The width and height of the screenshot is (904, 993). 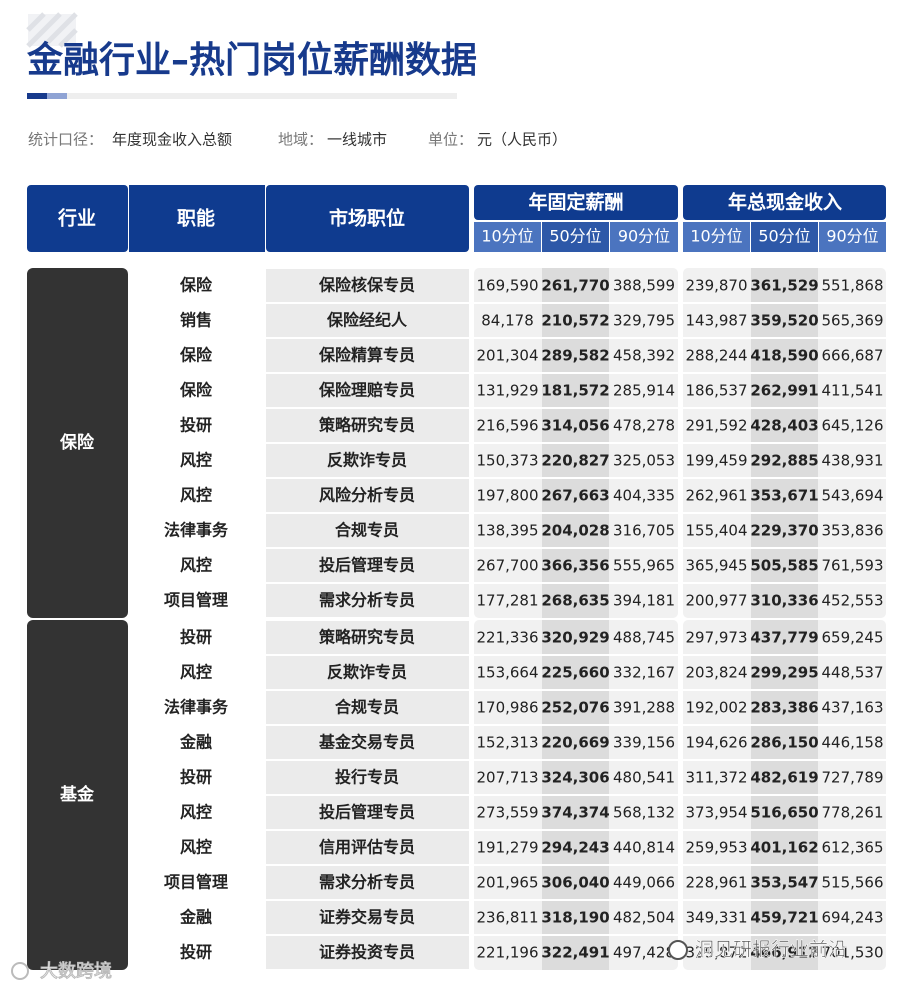 I want to click on salary-value: 612,365, so click(x=852, y=848).